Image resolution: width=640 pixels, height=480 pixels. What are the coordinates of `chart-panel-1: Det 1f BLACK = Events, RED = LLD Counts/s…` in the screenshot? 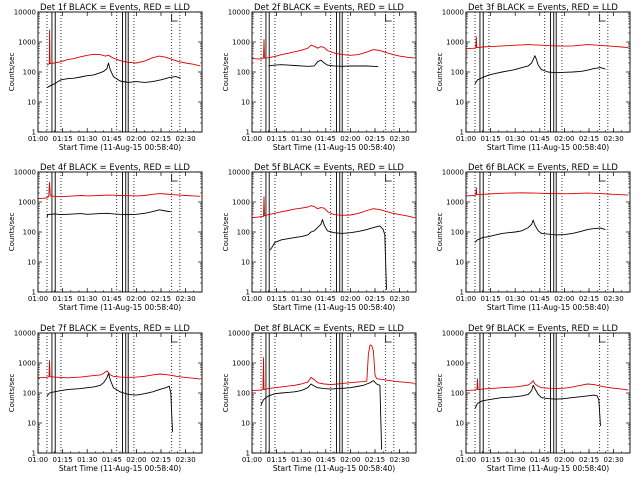 It's located at (105, 77).